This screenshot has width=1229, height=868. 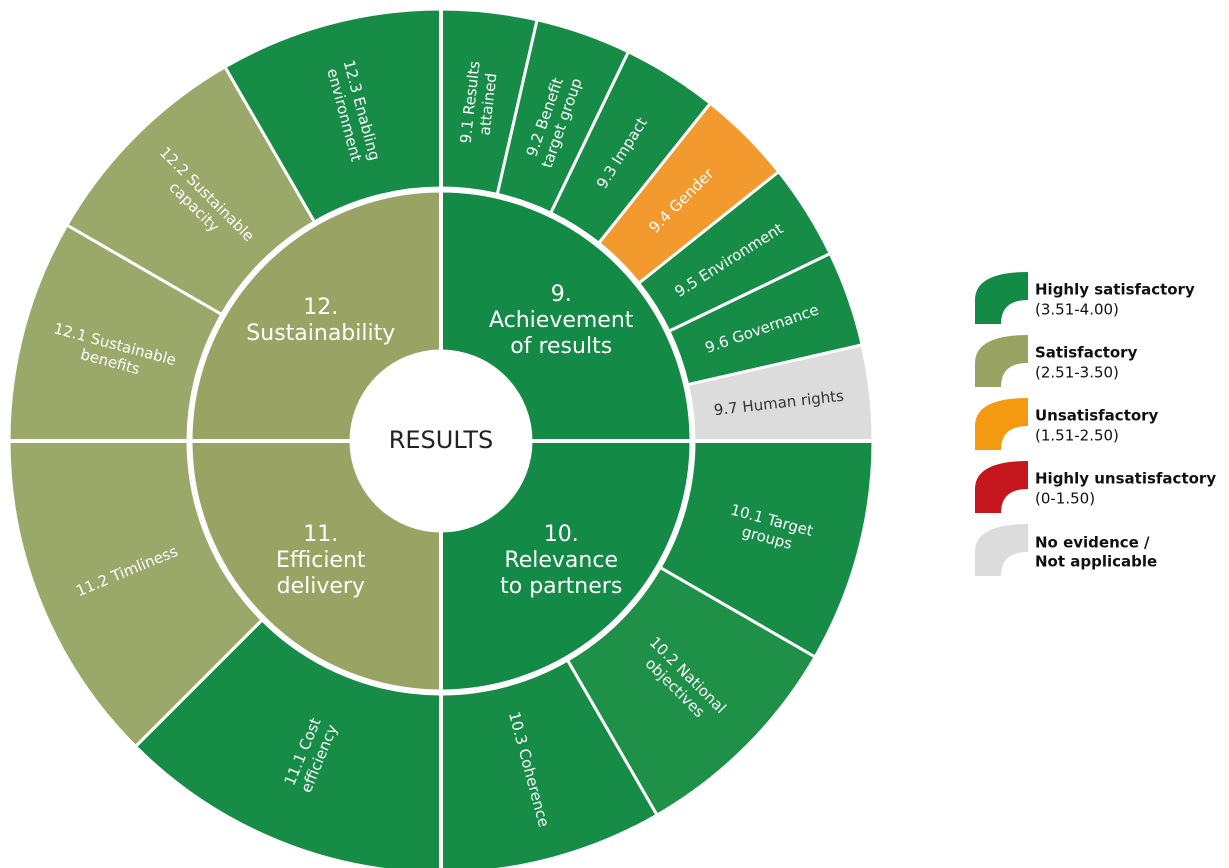 I want to click on legend-label: Highly unsatisfactory, so click(x=1125, y=479).